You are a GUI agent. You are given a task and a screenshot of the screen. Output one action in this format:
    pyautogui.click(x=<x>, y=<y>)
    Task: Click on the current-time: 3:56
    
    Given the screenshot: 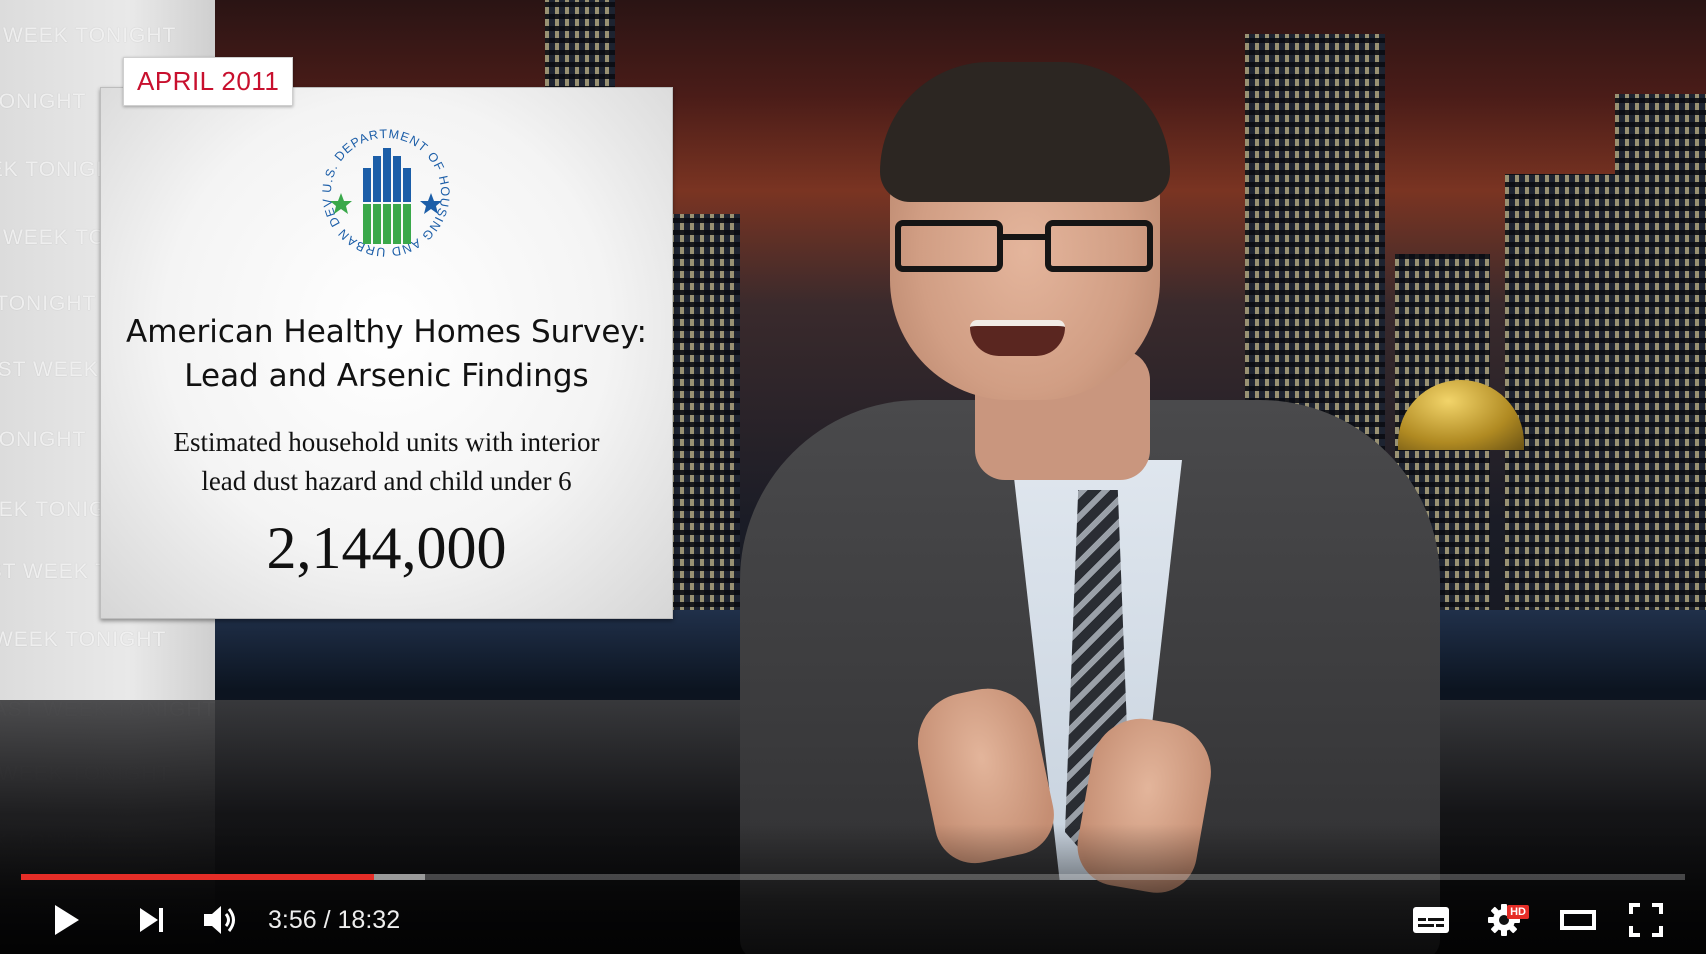 What is the action you would take?
    pyautogui.click(x=292, y=920)
    